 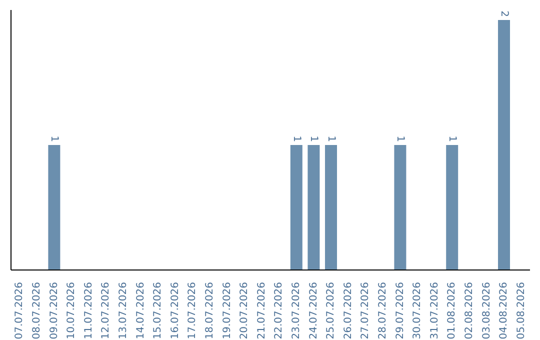 I want to click on x-tick-label: 23.07.2026, so click(x=296, y=311).